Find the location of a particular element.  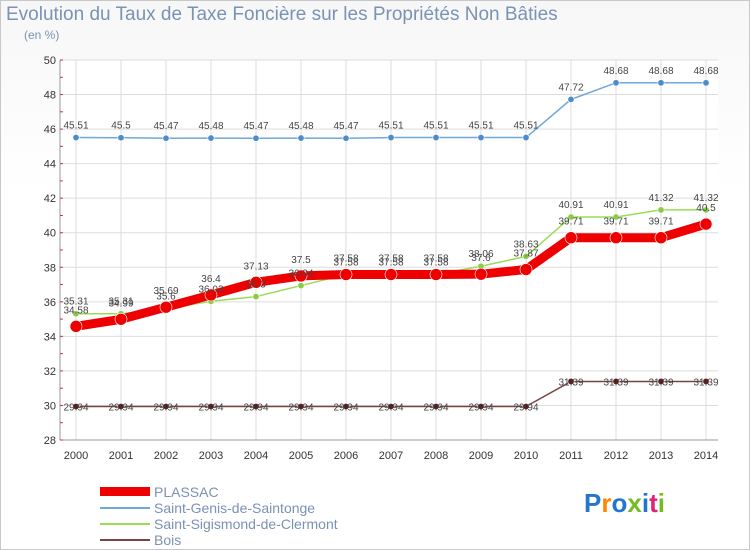

data-label-saint-genis: 47.72 is located at coordinates (570, 87).